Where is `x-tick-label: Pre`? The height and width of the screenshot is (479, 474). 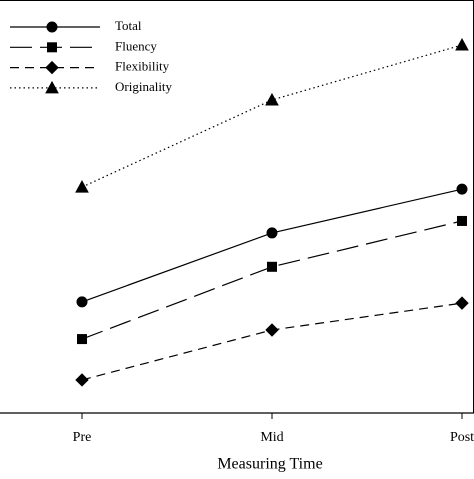 x-tick-label: Pre is located at coordinates (82, 437).